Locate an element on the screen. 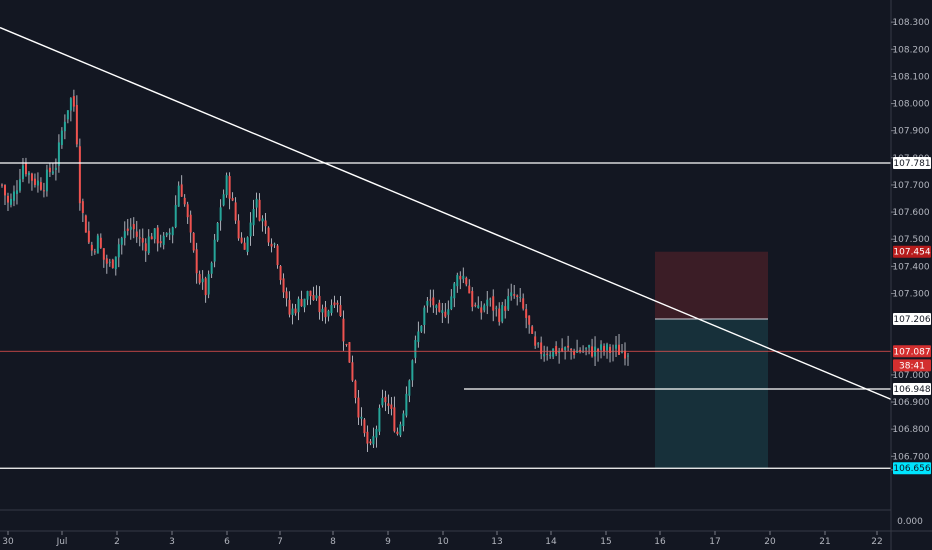 This screenshot has width=932, height=550. x-tick-label: 15 is located at coordinates (605, 542).